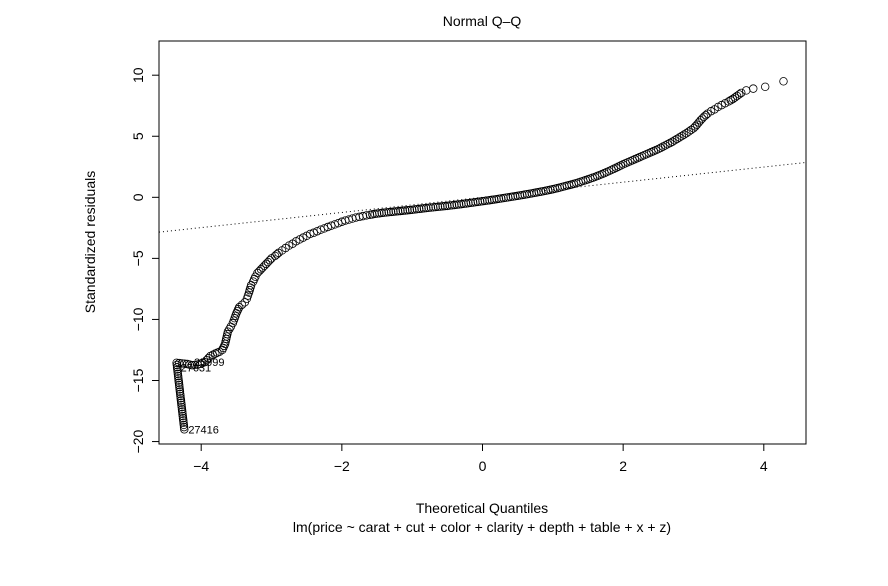  I want to click on y-tick-label: −20, so click(138, 441).